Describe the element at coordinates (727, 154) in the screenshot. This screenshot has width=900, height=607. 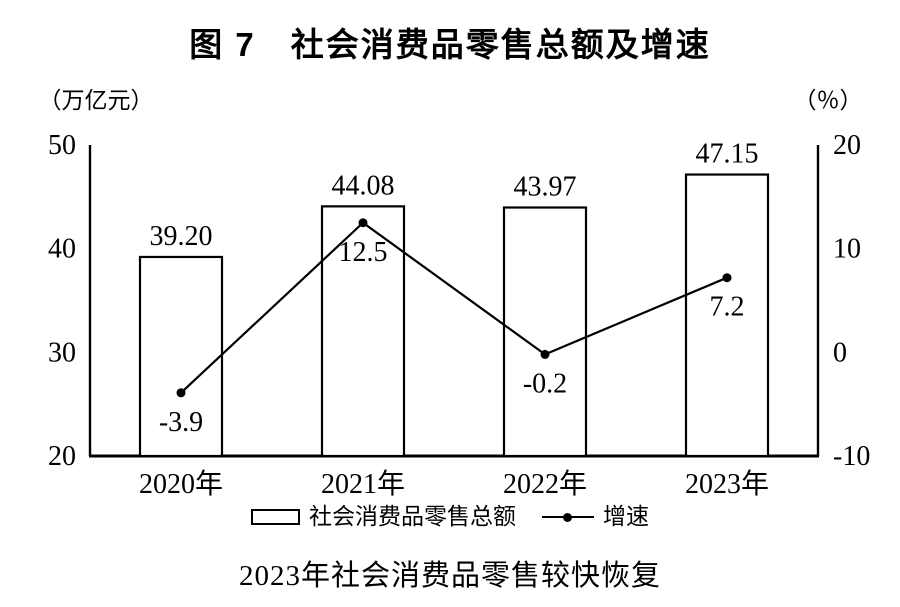
I see `svg-text: 47.15` at that location.